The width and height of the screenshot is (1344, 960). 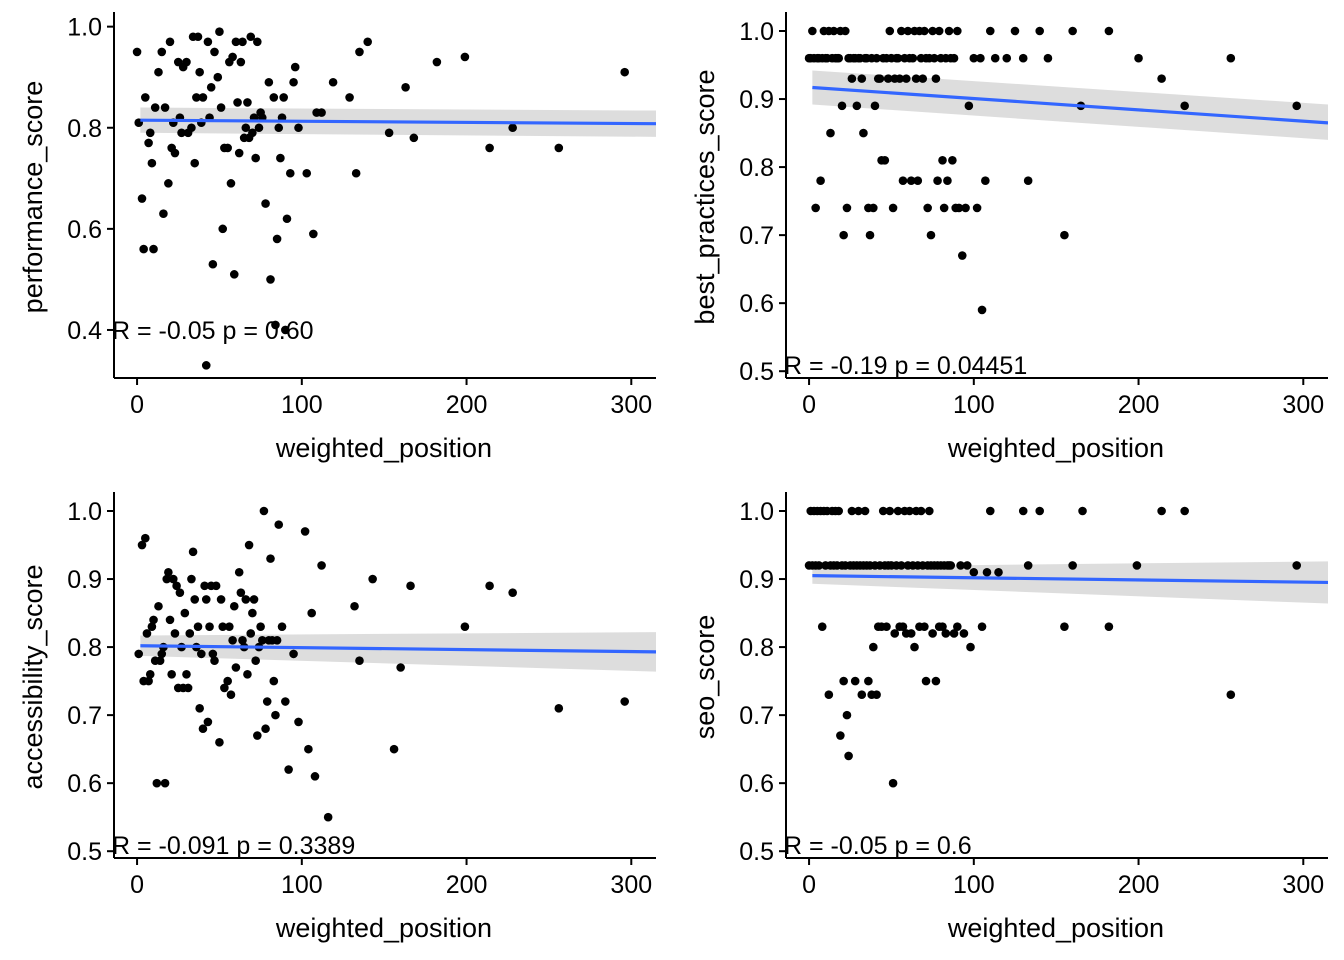 I want to click on y-axis-title: accessibility_score, so click(x=33, y=676).